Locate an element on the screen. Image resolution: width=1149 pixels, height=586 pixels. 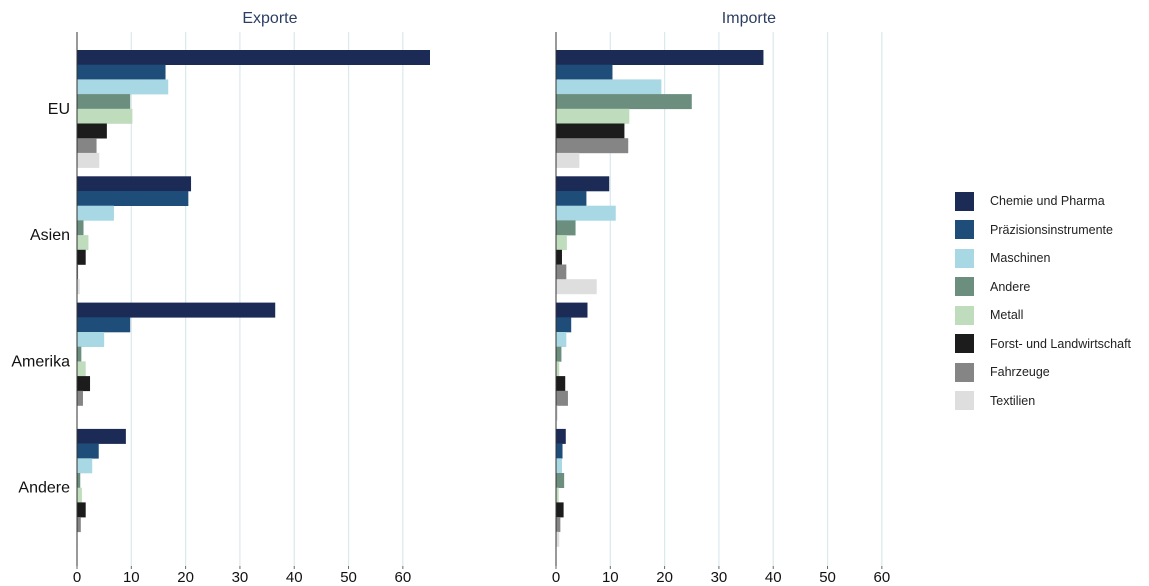
legend-label: Textilien is located at coordinates (1013, 400).